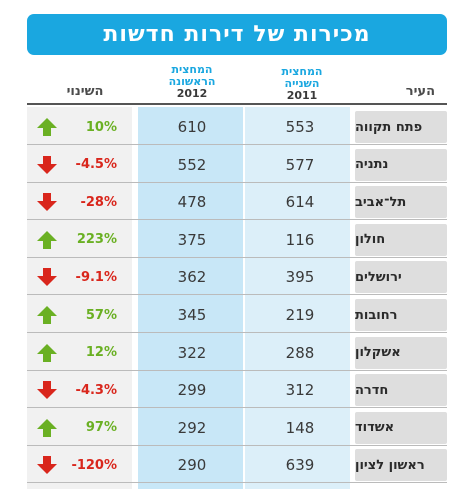  I want to click on value-second-half-2011: 312, so click(300, 390).